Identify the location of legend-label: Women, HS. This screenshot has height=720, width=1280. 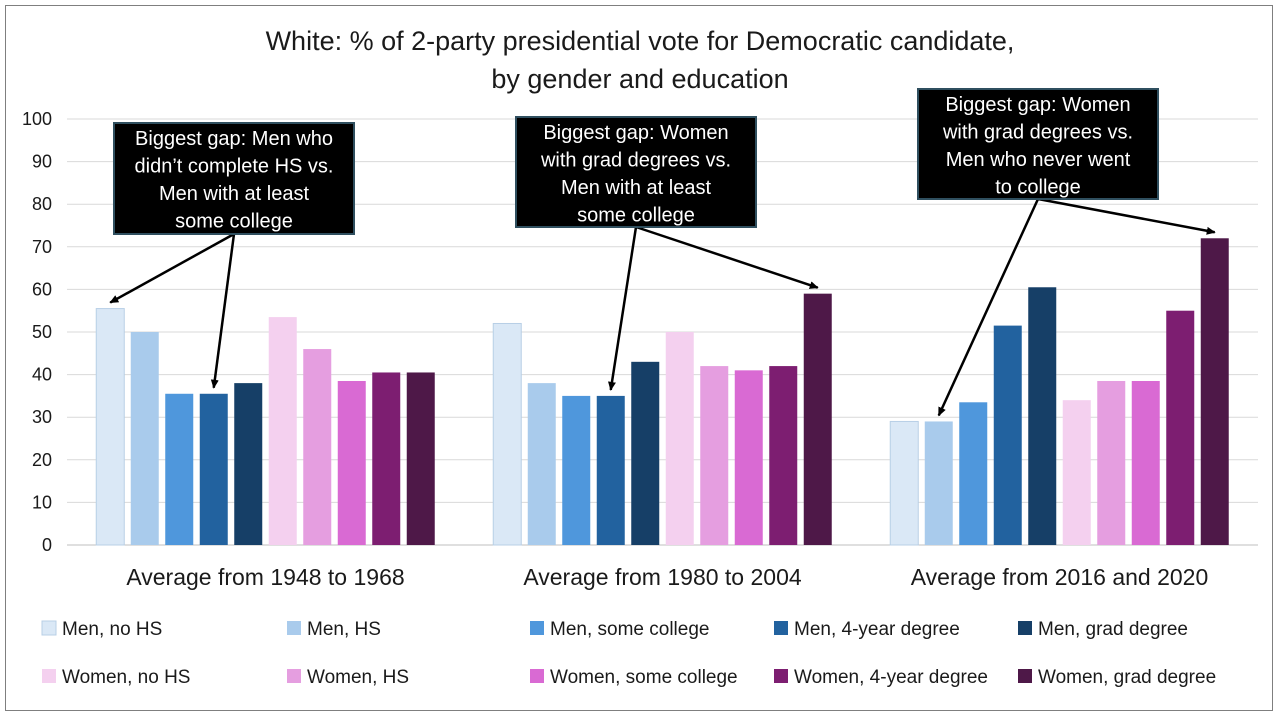
(358, 677).